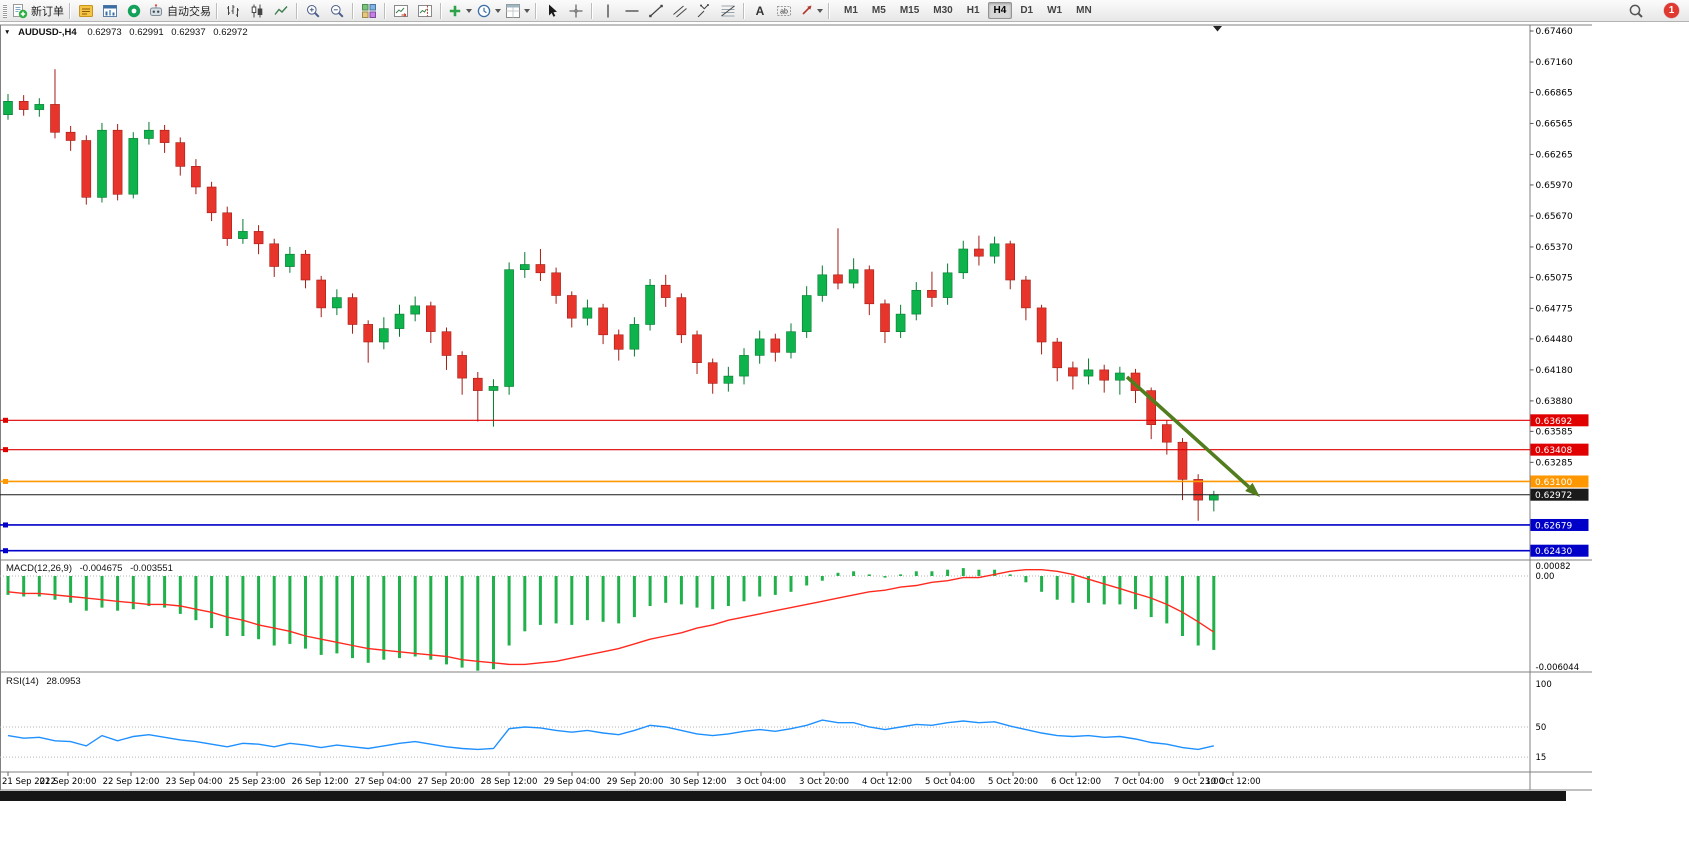 This screenshot has height=856, width=1689. I want to click on ohlc-high: 0.62991, so click(146, 32).